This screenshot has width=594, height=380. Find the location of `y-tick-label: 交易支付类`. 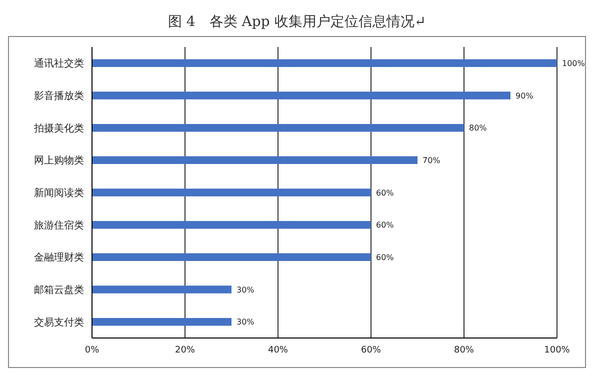

y-tick-label: 交易支付类 is located at coordinates (59, 322).